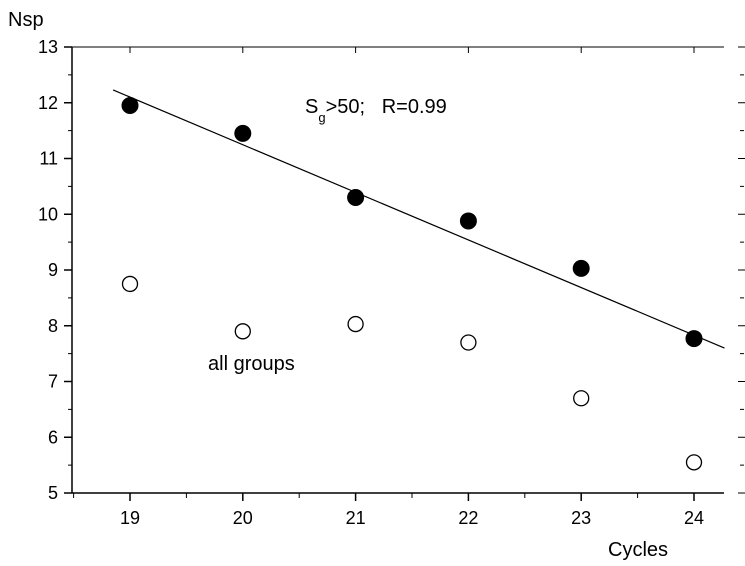 This screenshot has width=745, height=566. What do you see at coordinates (581, 518) in the screenshot?
I see `x-tick-label: 23` at bounding box center [581, 518].